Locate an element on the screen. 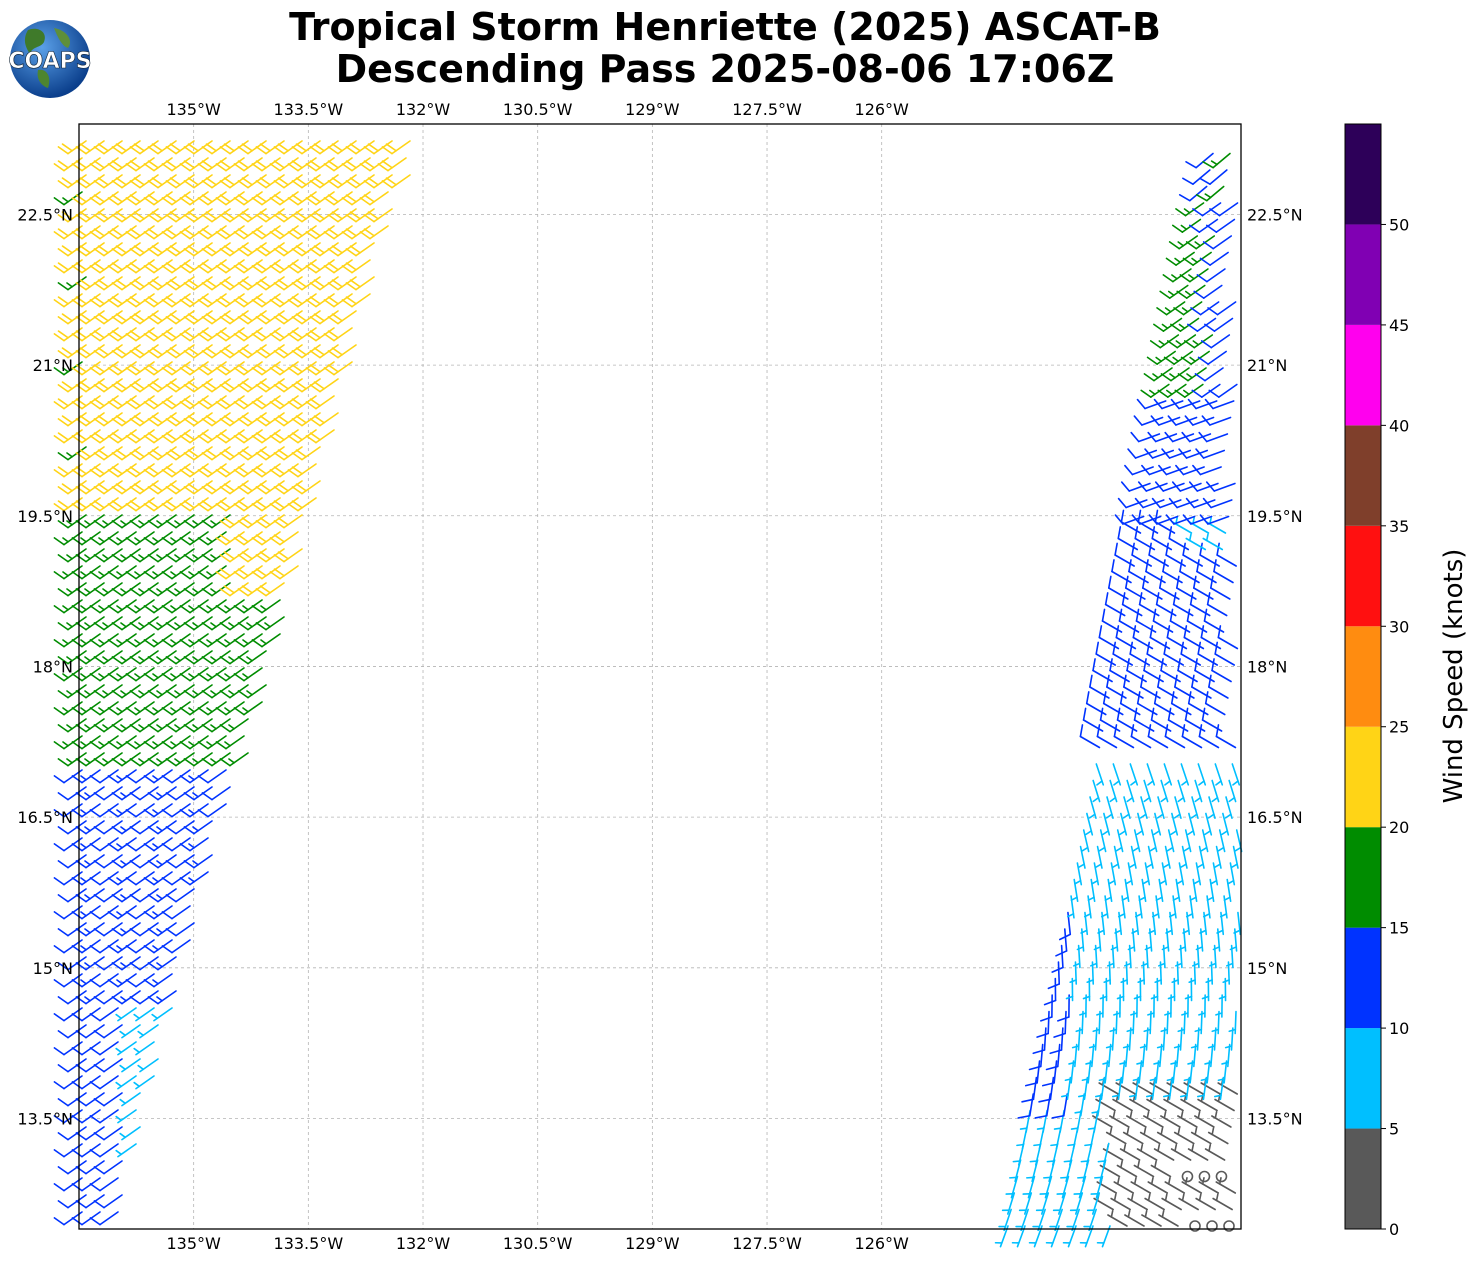 This screenshot has width=1481, height=1264. colorbar-tick-label: 45 is located at coordinates (1399, 325).